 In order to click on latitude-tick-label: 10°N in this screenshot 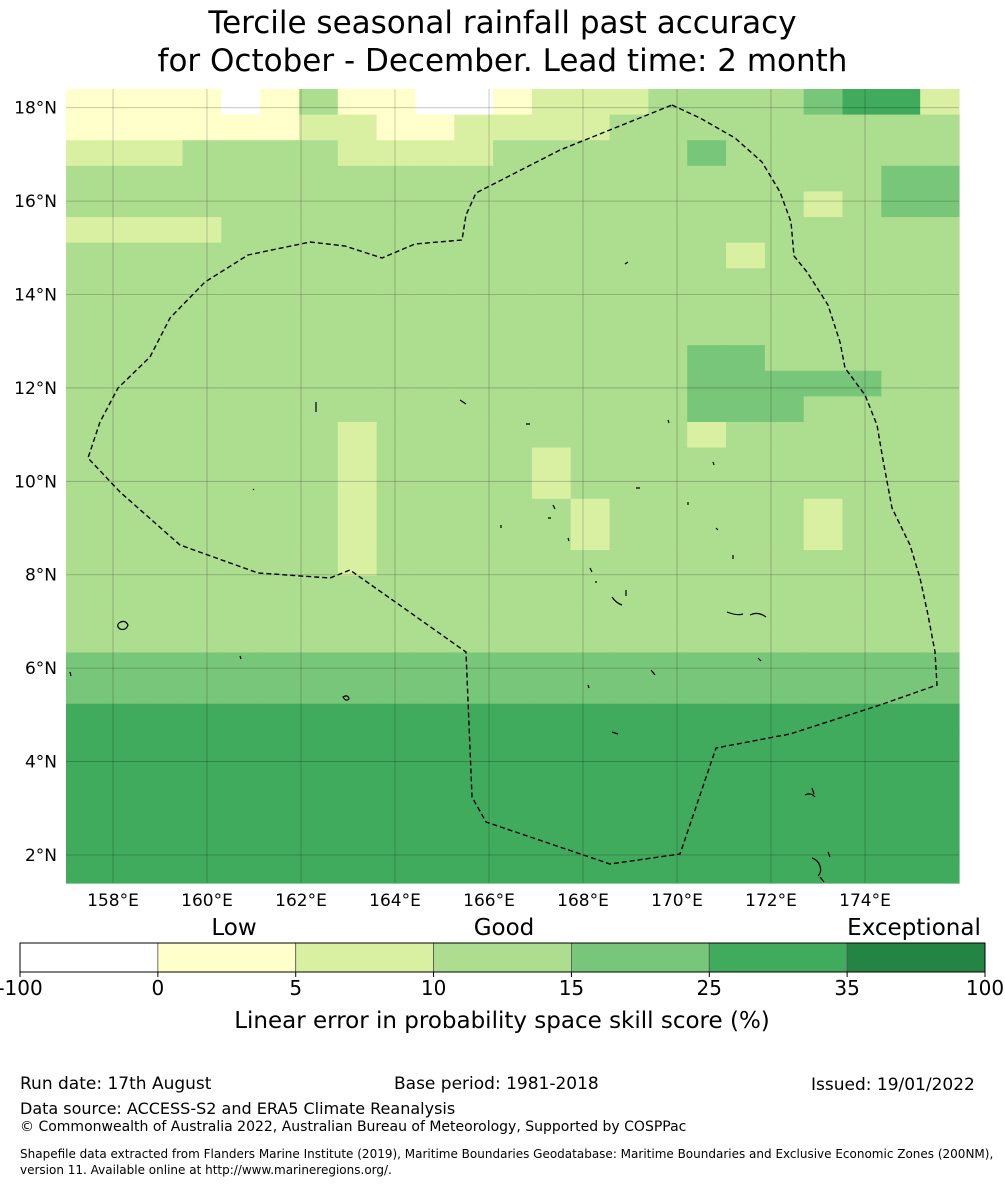, I will do `click(35, 482)`.